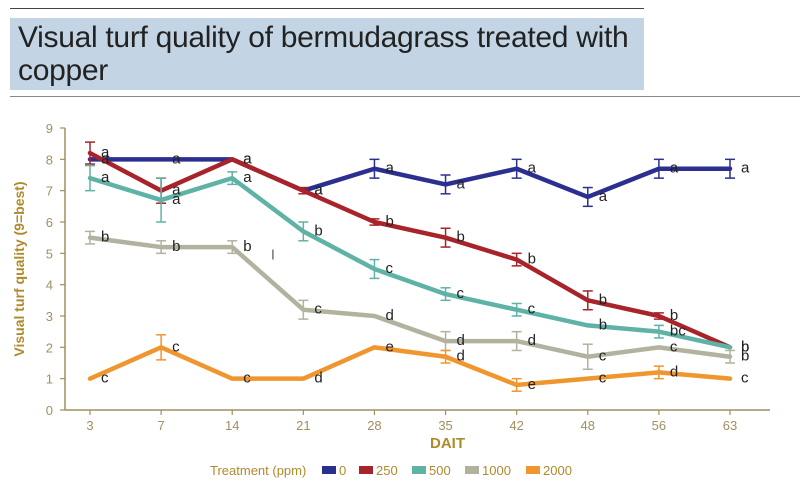  Describe the element at coordinates (49, 191) in the screenshot. I see `y-tick-label: 7` at that location.